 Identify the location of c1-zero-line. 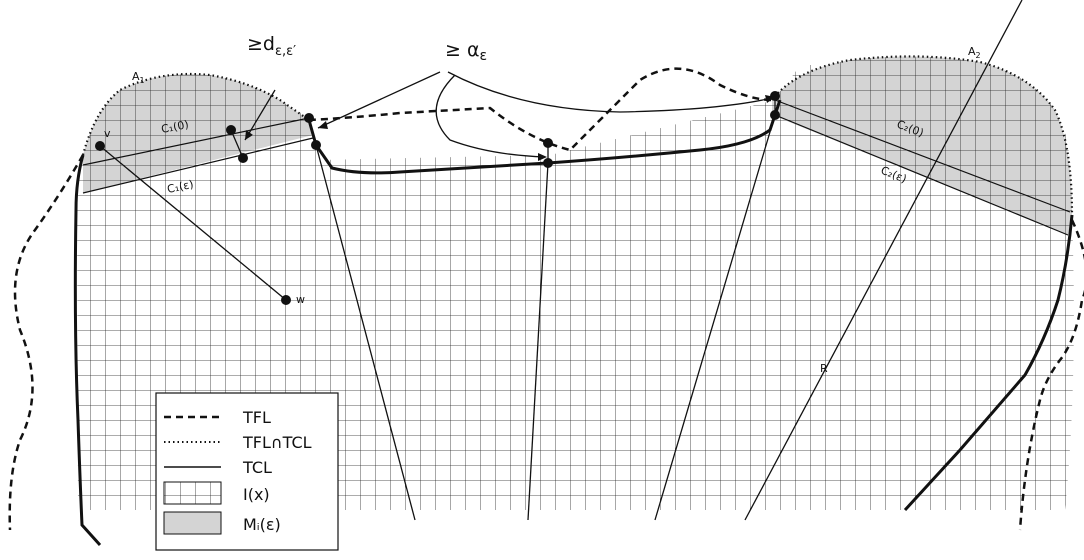
(196, 141).